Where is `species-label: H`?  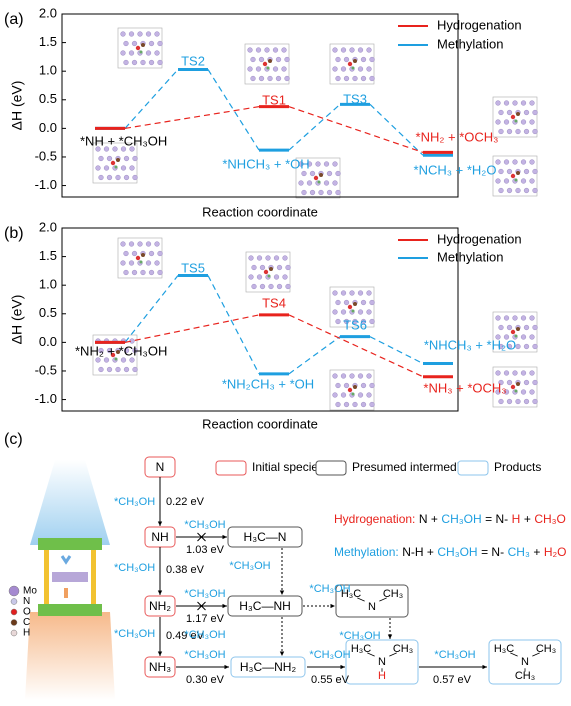
species-label: H is located at coordinates (382, 676).